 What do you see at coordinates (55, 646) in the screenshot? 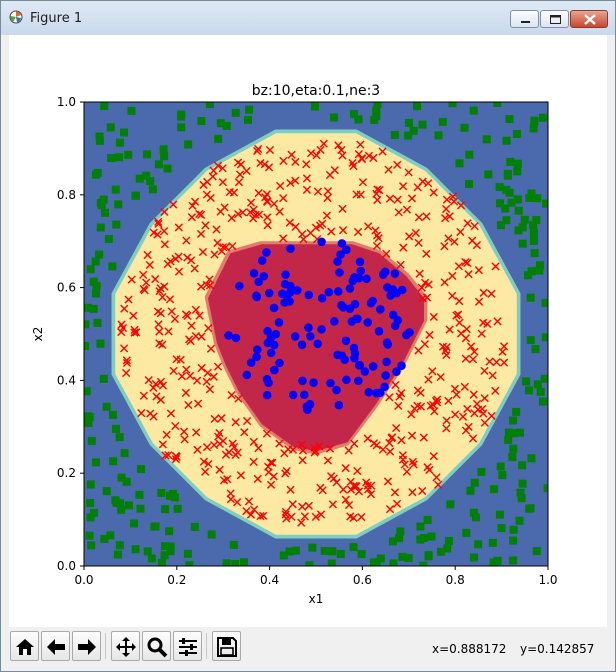
I see `back-button` at bounding box center [55, 646].